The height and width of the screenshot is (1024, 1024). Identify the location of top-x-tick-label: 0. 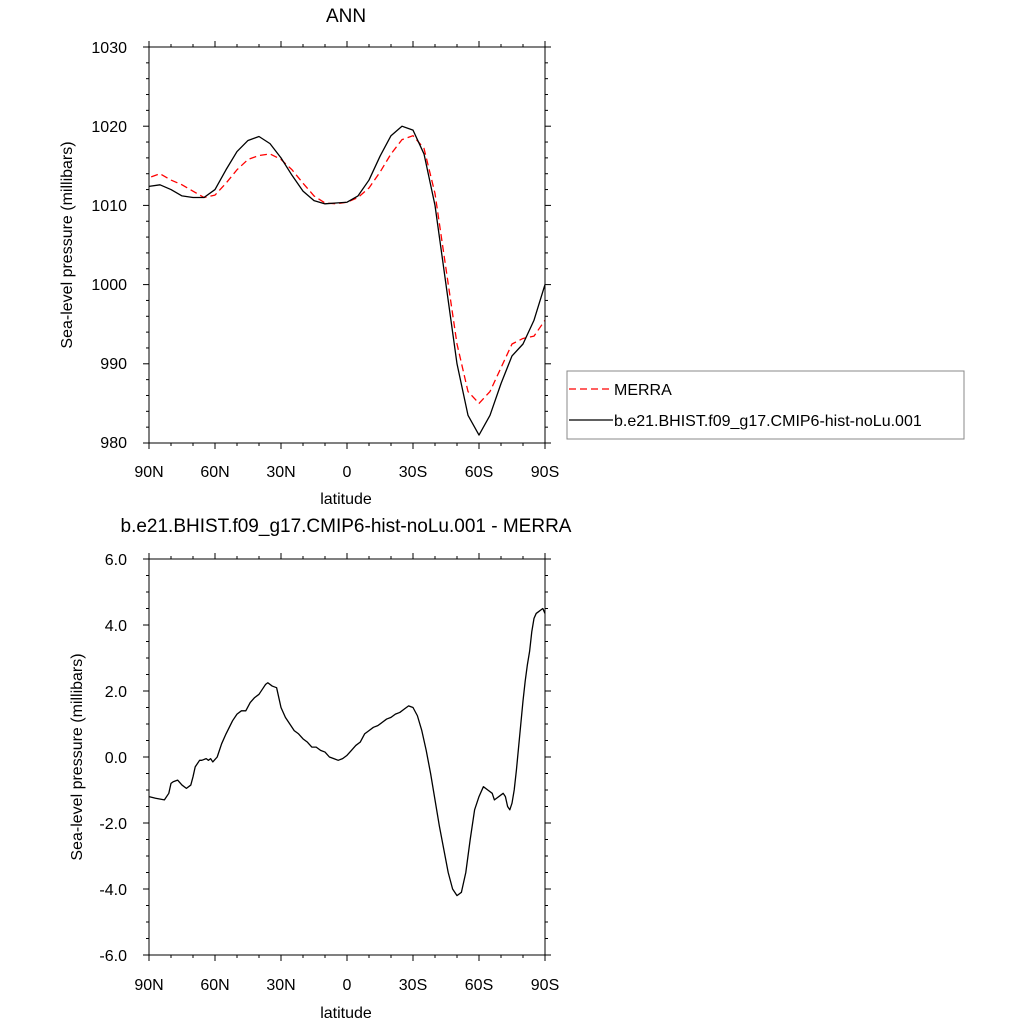
(347, 472).